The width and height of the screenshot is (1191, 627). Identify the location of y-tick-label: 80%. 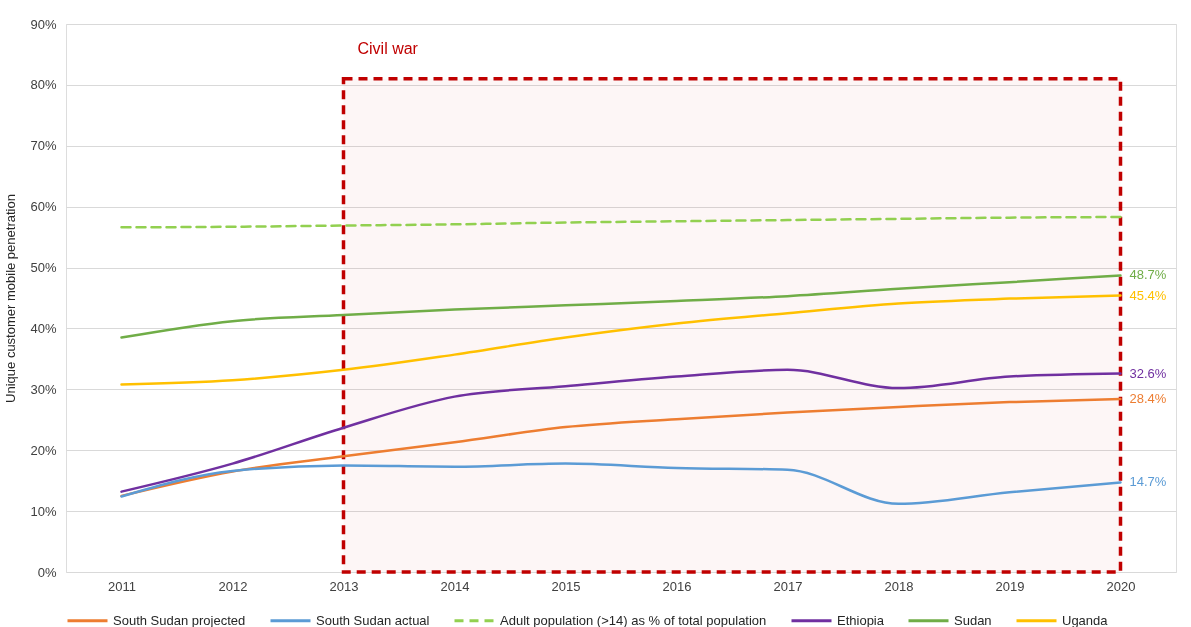
(43, 85).